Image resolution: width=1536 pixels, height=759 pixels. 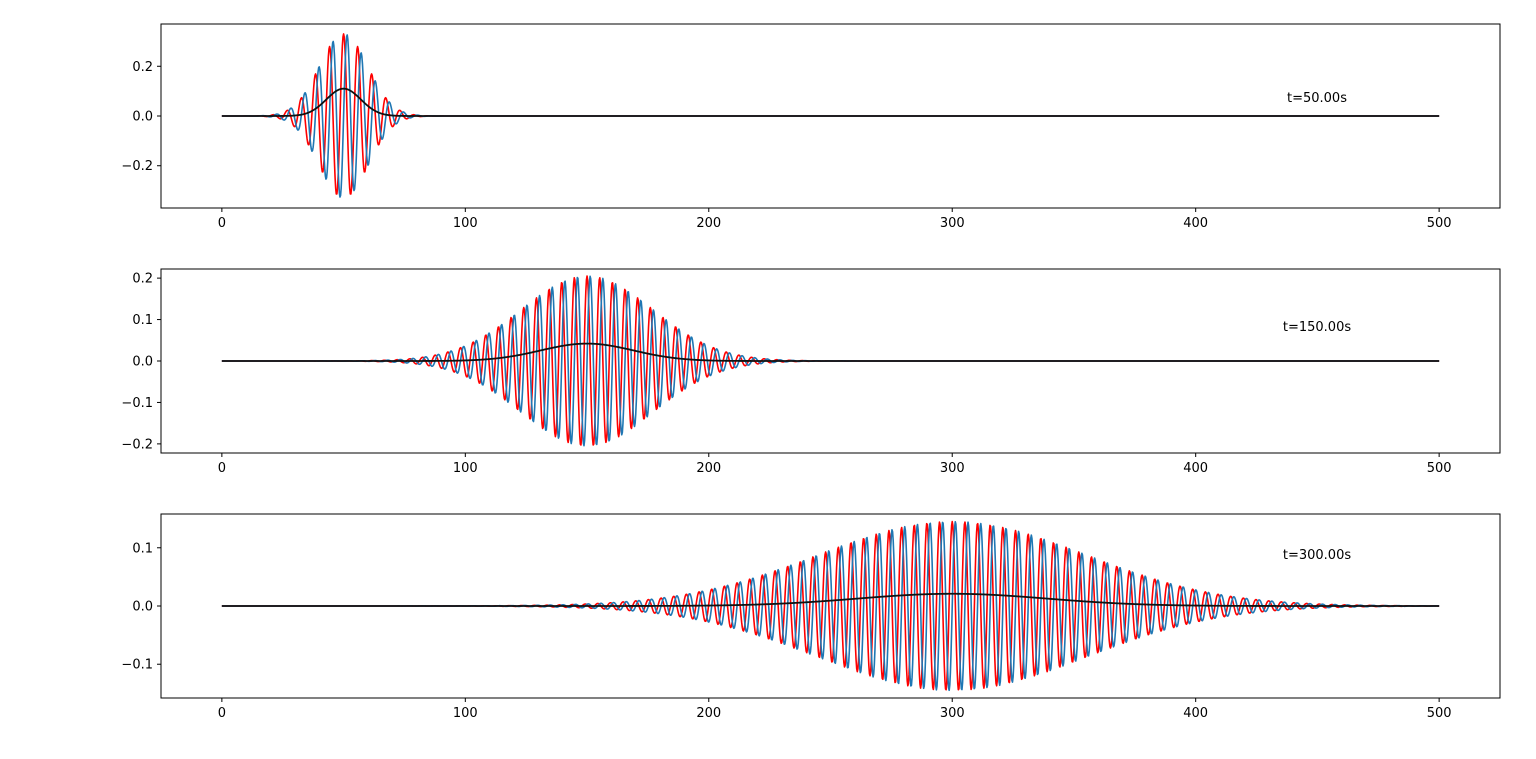 What do you see at coordinates (1317, 555) in the screenshot?
I see `time-annotation: t=300.00s` at bounding box center [1317, 555].